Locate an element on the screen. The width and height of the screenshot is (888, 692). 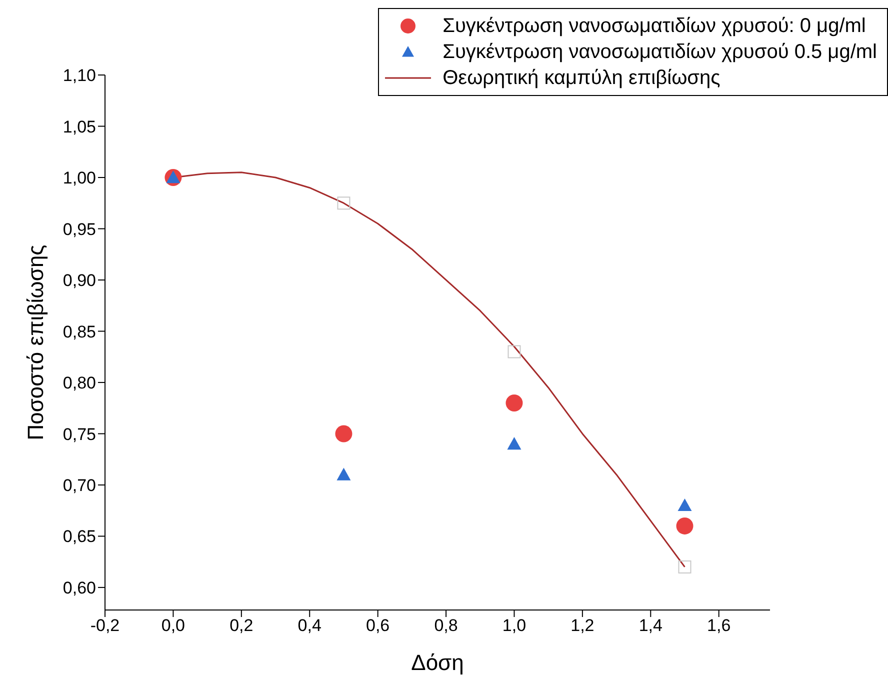
legend-label: Θεωρητική καμπύλη επιβίωσης is located at coordinates (581, 78).